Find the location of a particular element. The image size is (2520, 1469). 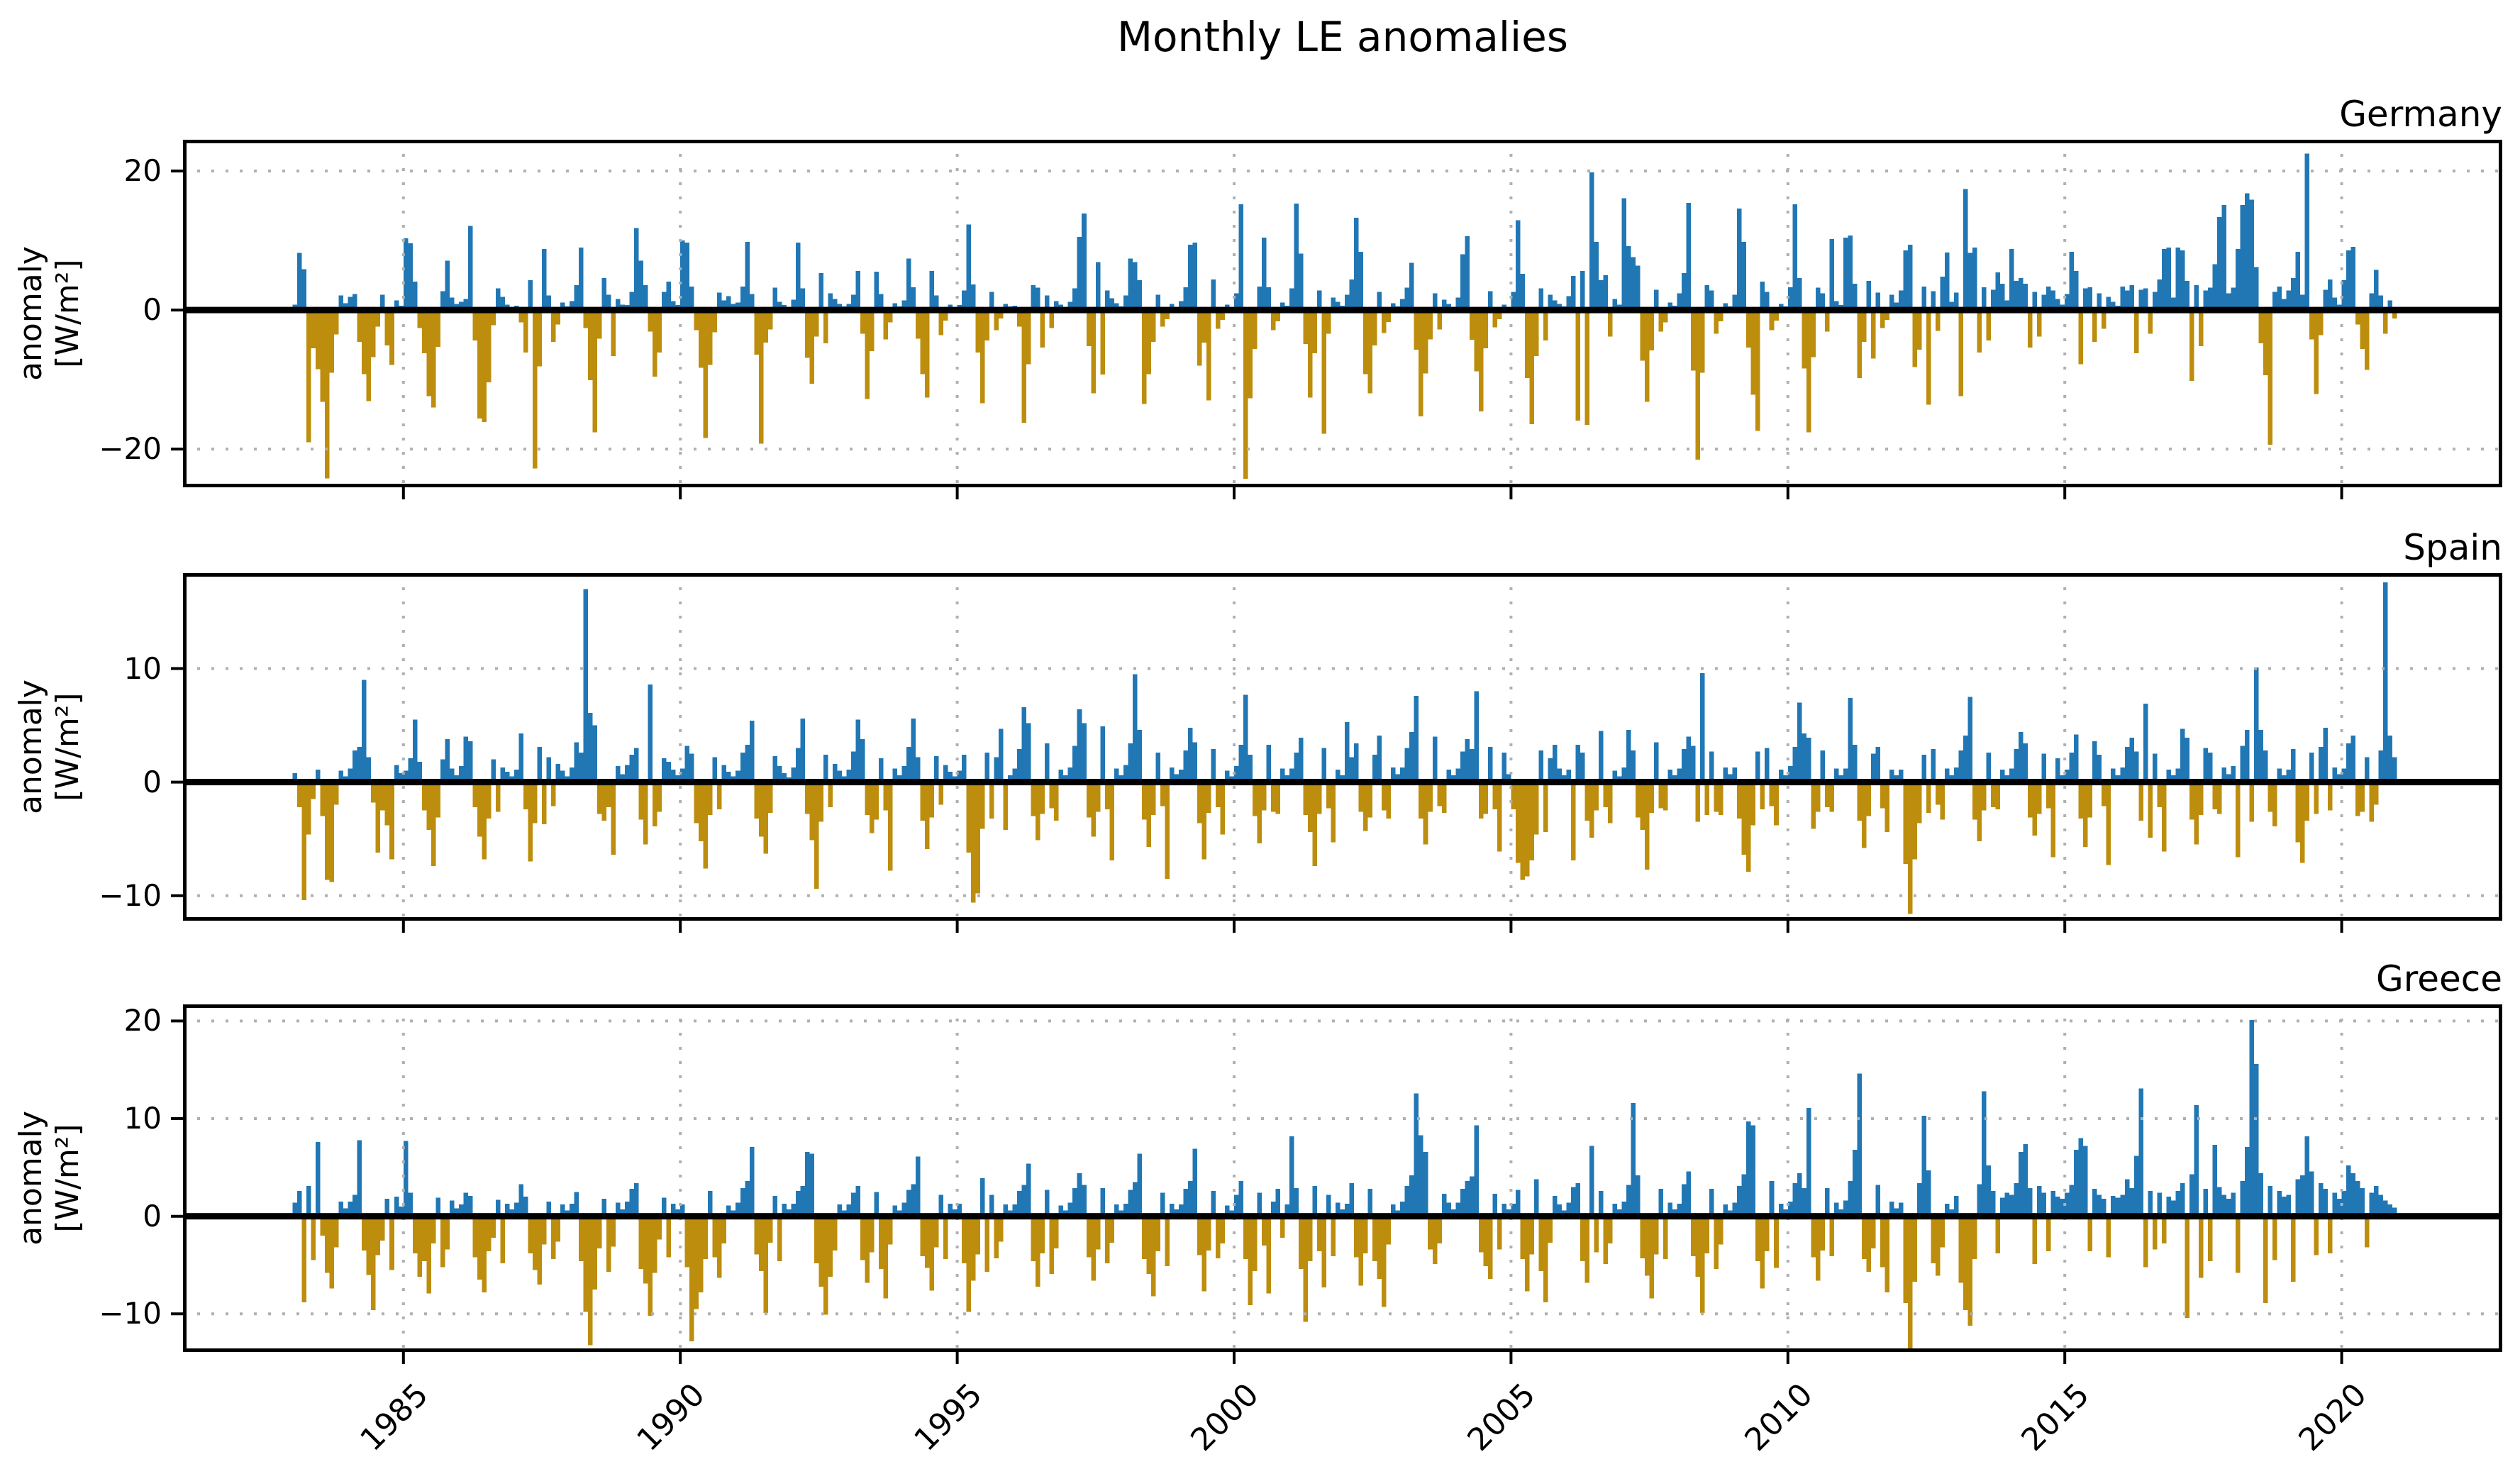

panel-label-spain: Spain is located at coordinates (2452, 547).